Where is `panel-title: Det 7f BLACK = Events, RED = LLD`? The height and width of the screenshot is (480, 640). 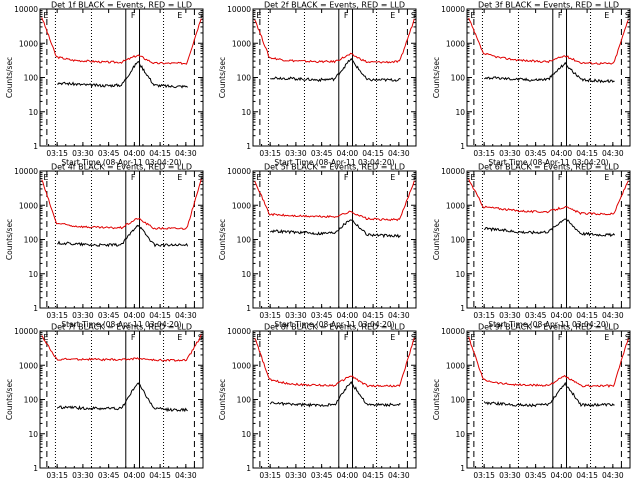 panel-title: Det 7f BLACK = Events, RED = LLD is located at coordinates (121, 327).